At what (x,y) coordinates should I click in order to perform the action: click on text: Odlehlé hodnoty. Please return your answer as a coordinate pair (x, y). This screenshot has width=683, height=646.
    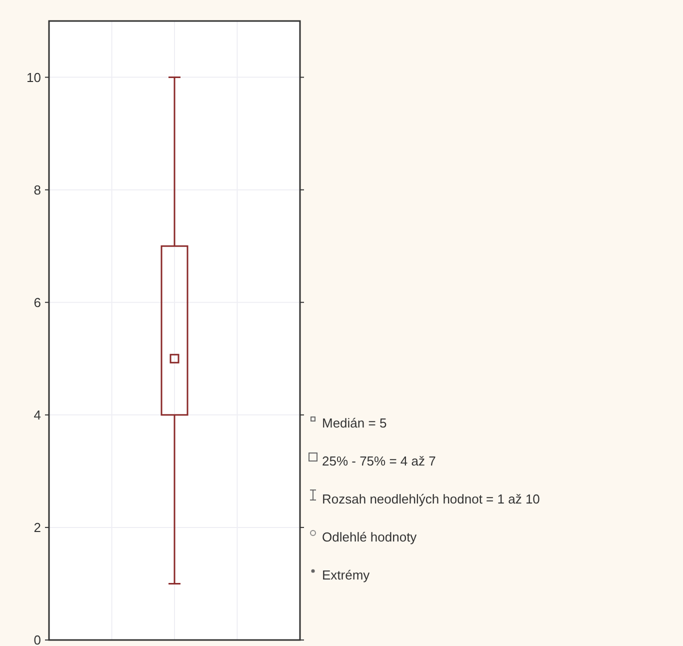
    Looking at the image, I should click on (370, 537).